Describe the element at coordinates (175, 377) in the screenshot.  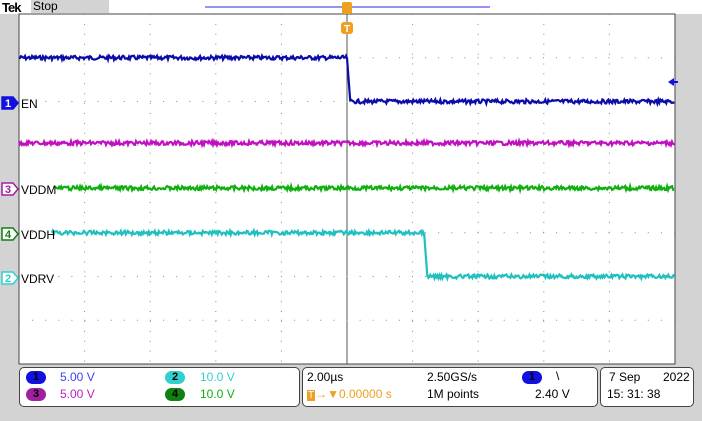
I see `ch2-badge: 2` at that location.